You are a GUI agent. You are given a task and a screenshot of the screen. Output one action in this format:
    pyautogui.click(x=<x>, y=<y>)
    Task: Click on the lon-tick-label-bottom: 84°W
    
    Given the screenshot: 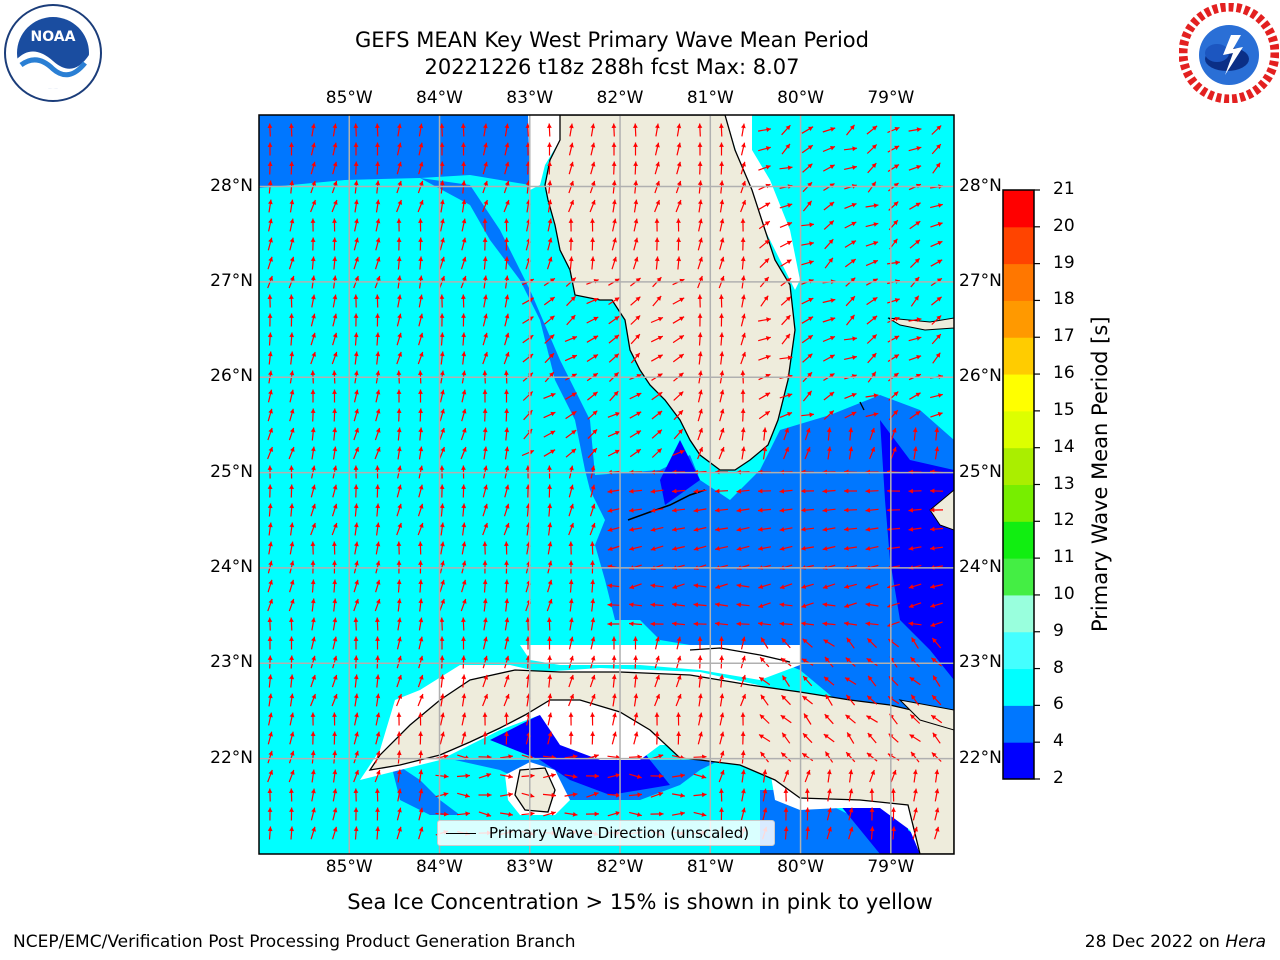 What is the action you would take?
    pyautogui.click(x=439, y=867)
    